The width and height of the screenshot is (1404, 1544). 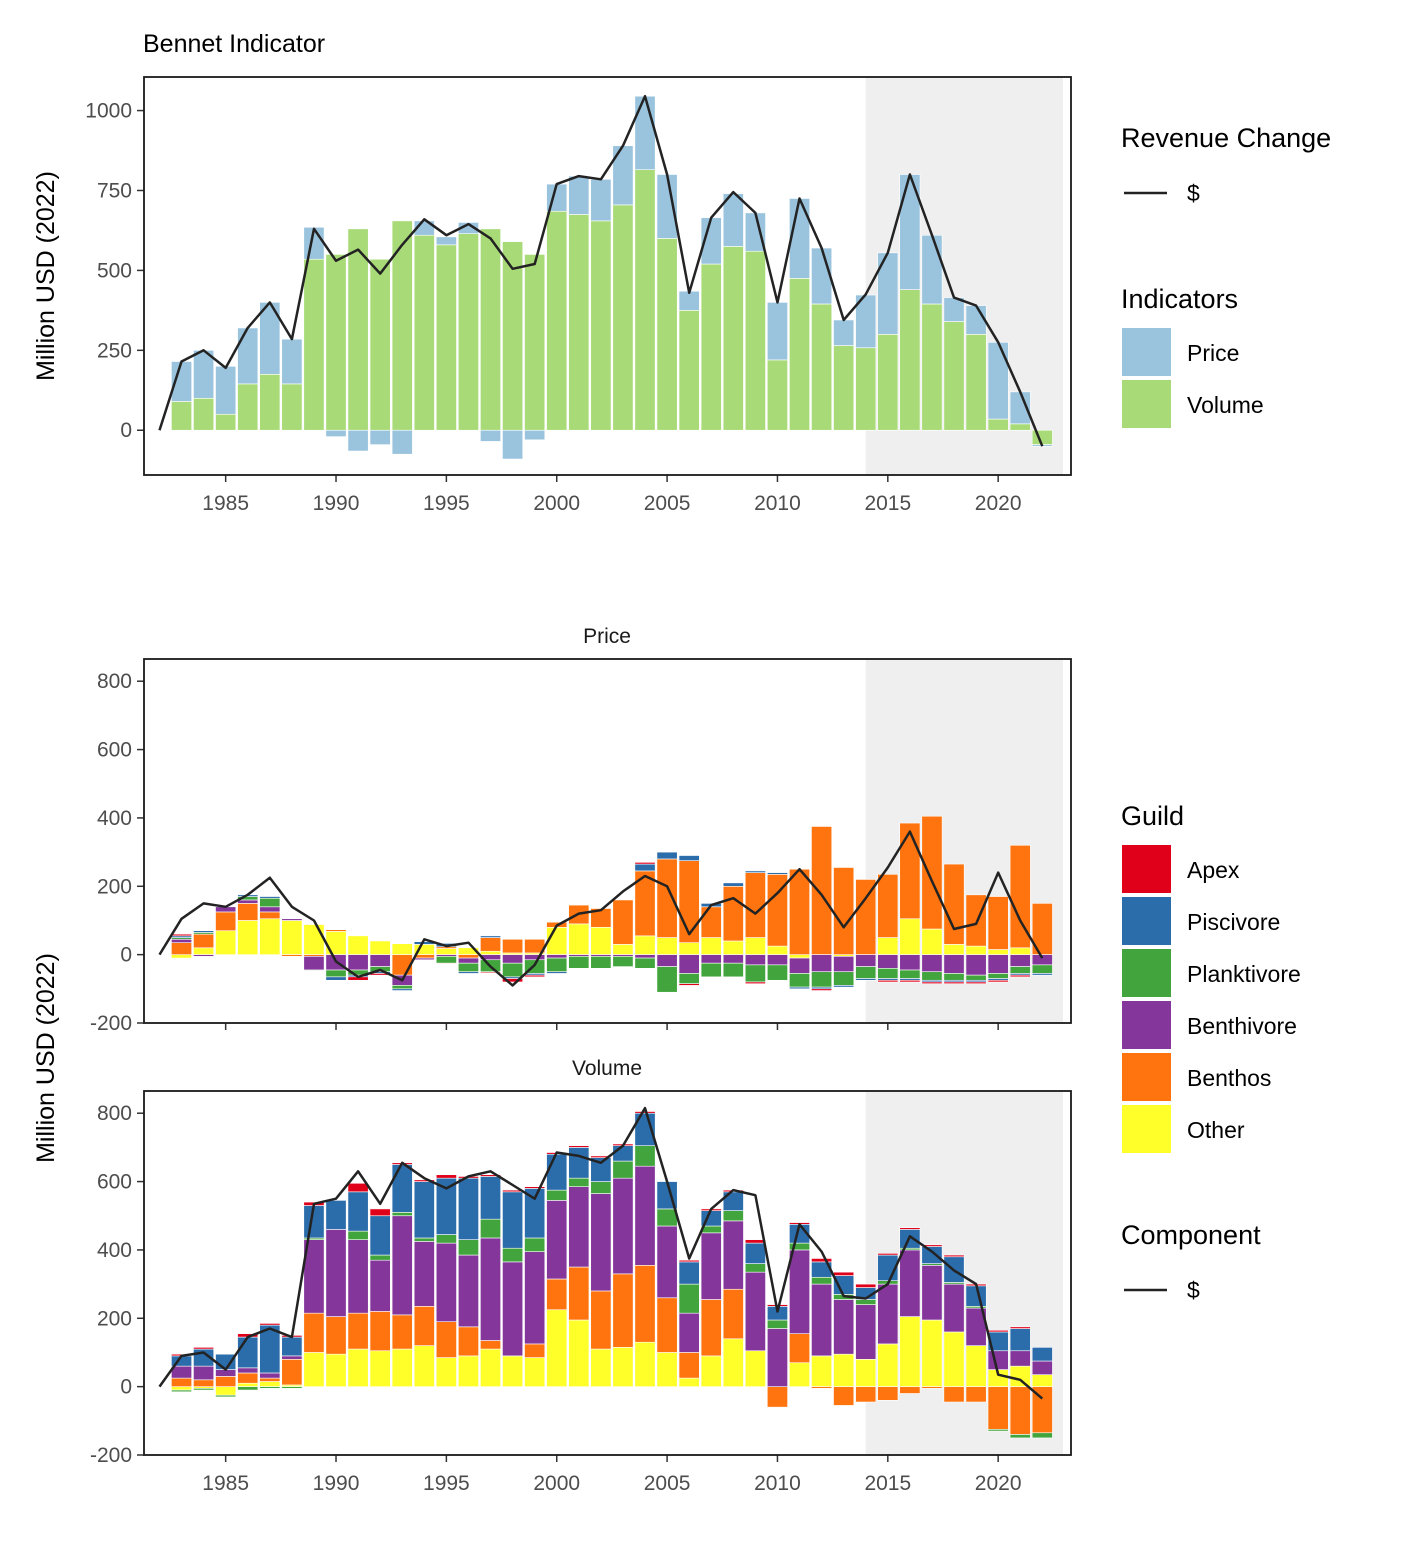 I want to click on x-tick-label: 2015, so click(x=887, y=503).